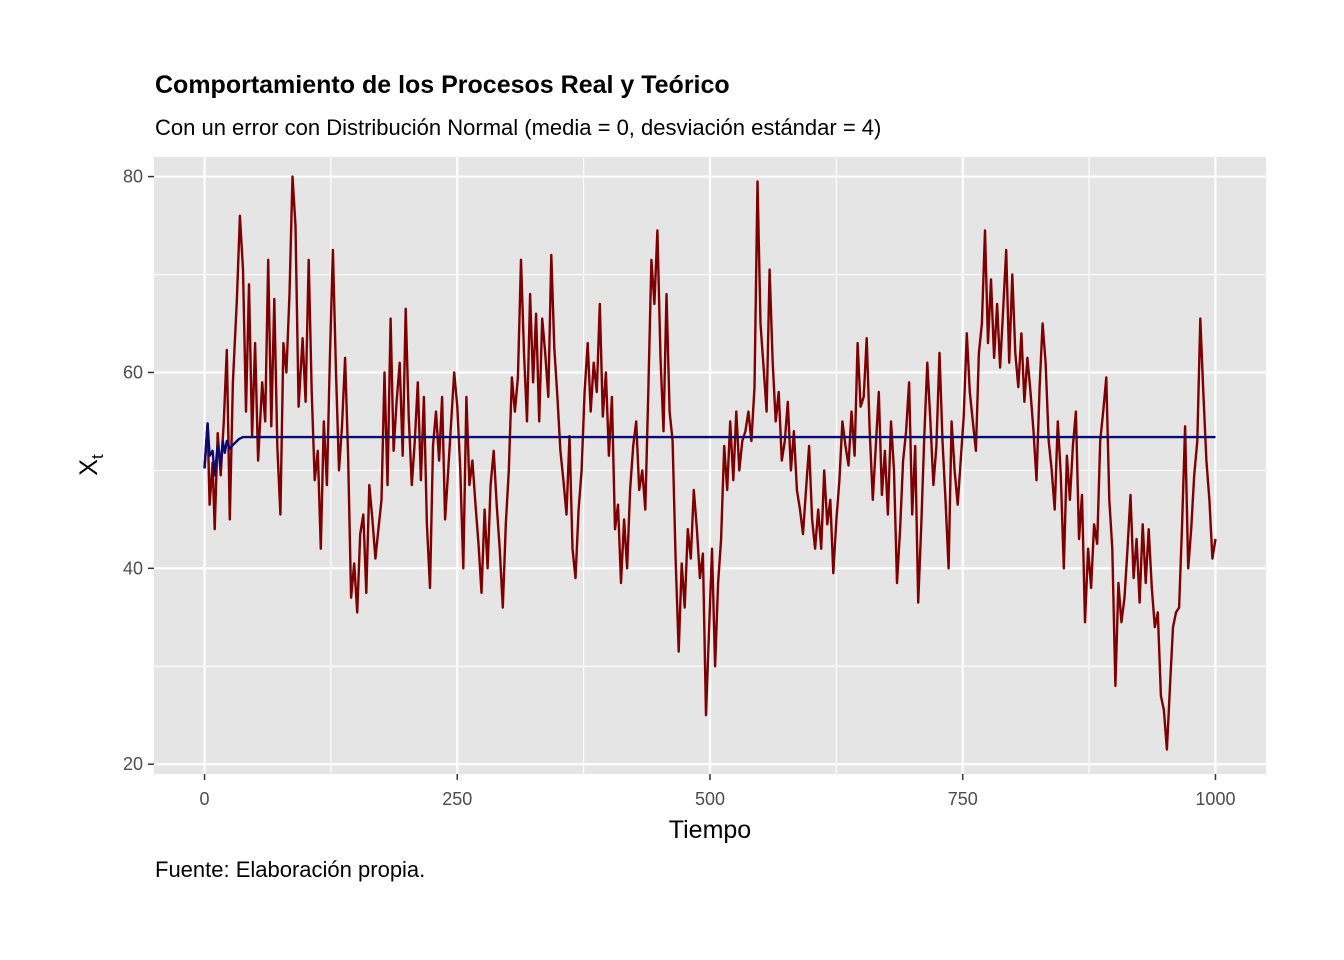 The height and width of the screenshot is (960, 1344). Describe the element at coordinates (710, 799) in the screenshot. I see `x-tick-label: 500` at that location.